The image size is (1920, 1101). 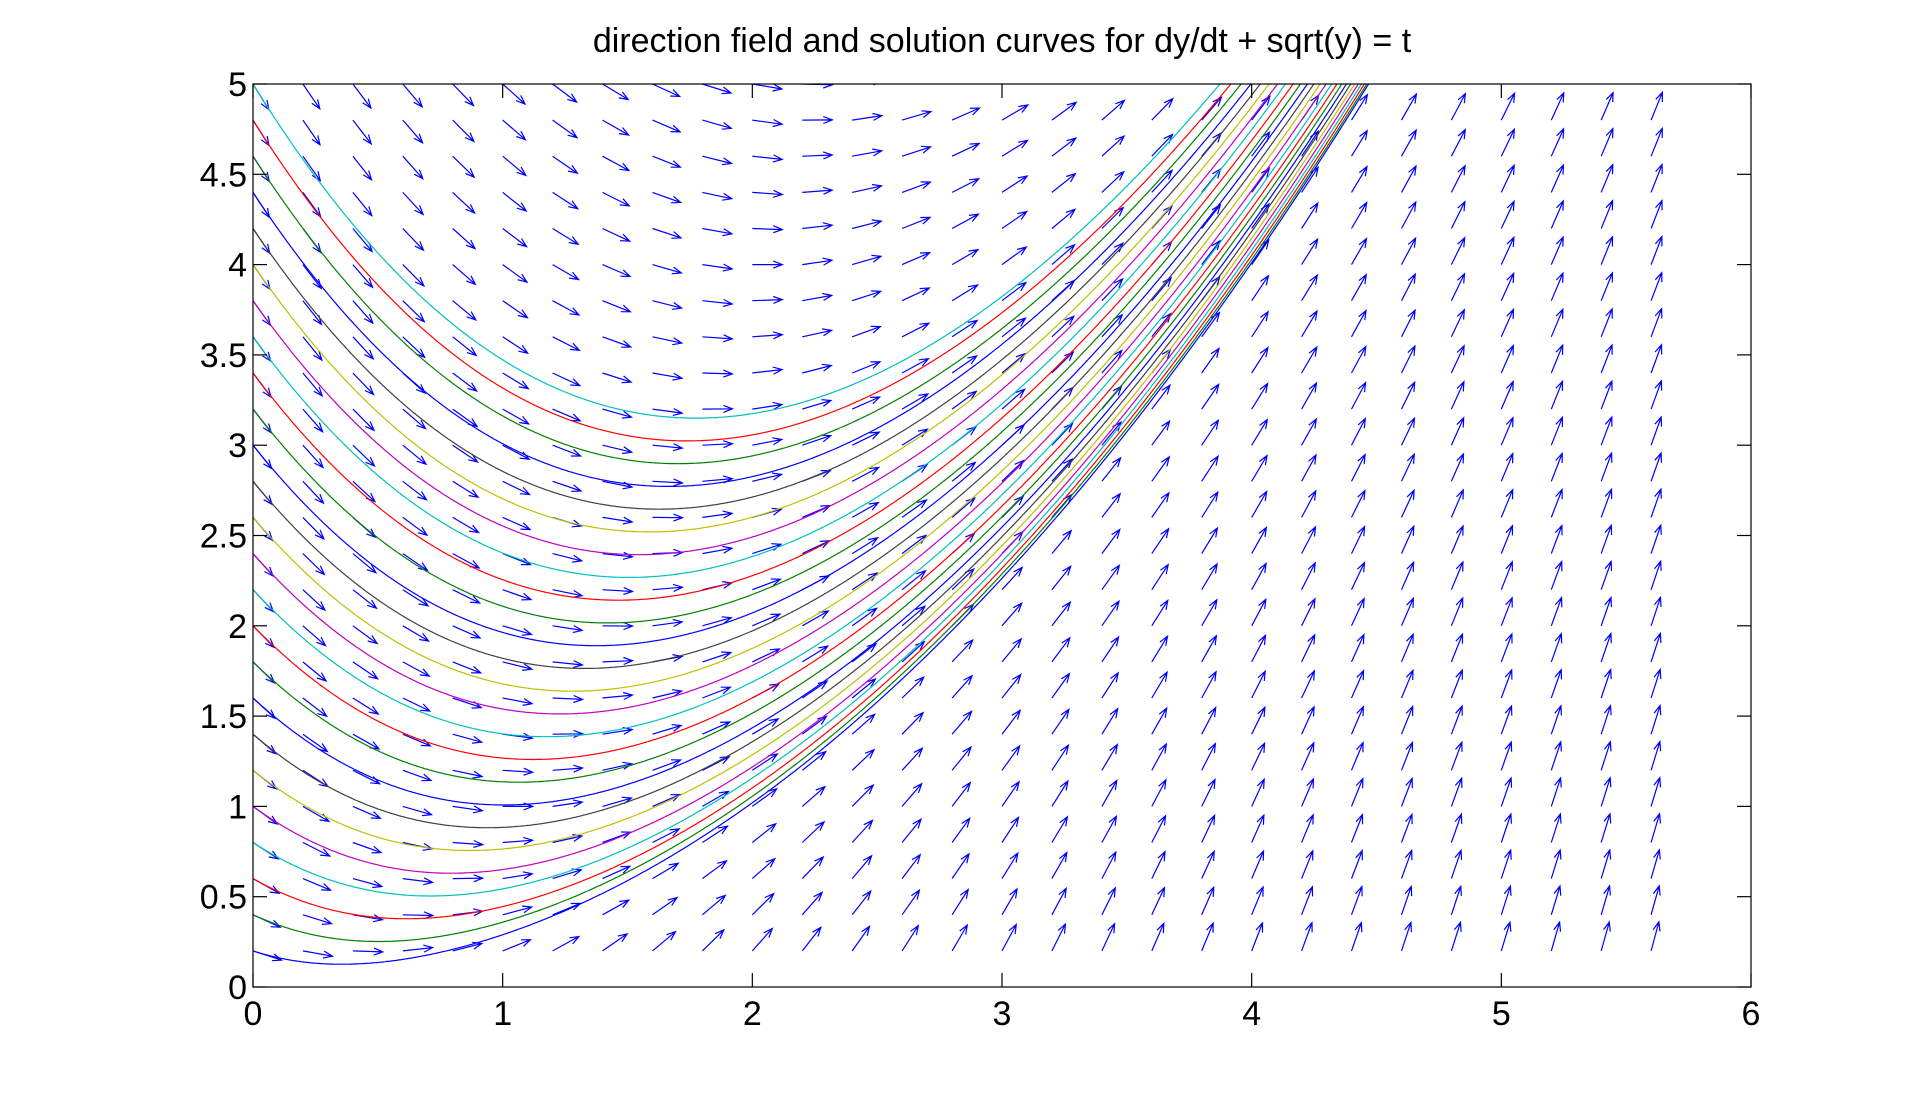 What do you see at coordinates (237, 627) in the screenshot?
I see `y-tick-label: 2` at bounding box center [237, 627].